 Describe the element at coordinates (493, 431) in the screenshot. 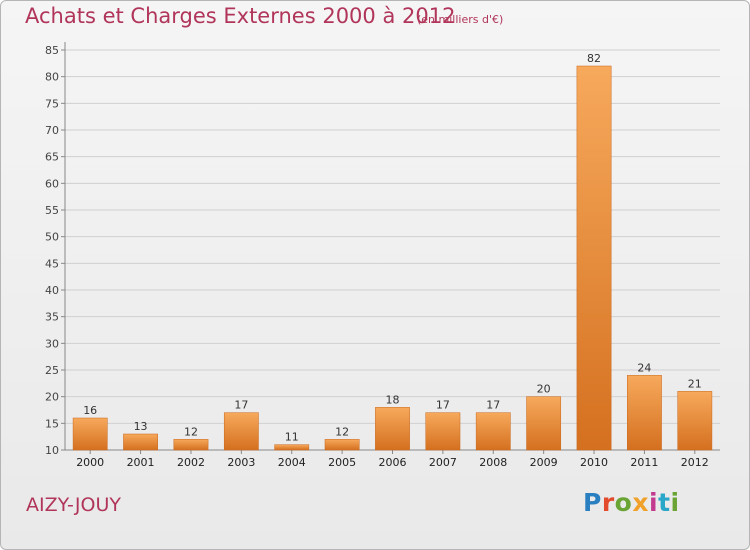

I see `bar-2008` at that location.